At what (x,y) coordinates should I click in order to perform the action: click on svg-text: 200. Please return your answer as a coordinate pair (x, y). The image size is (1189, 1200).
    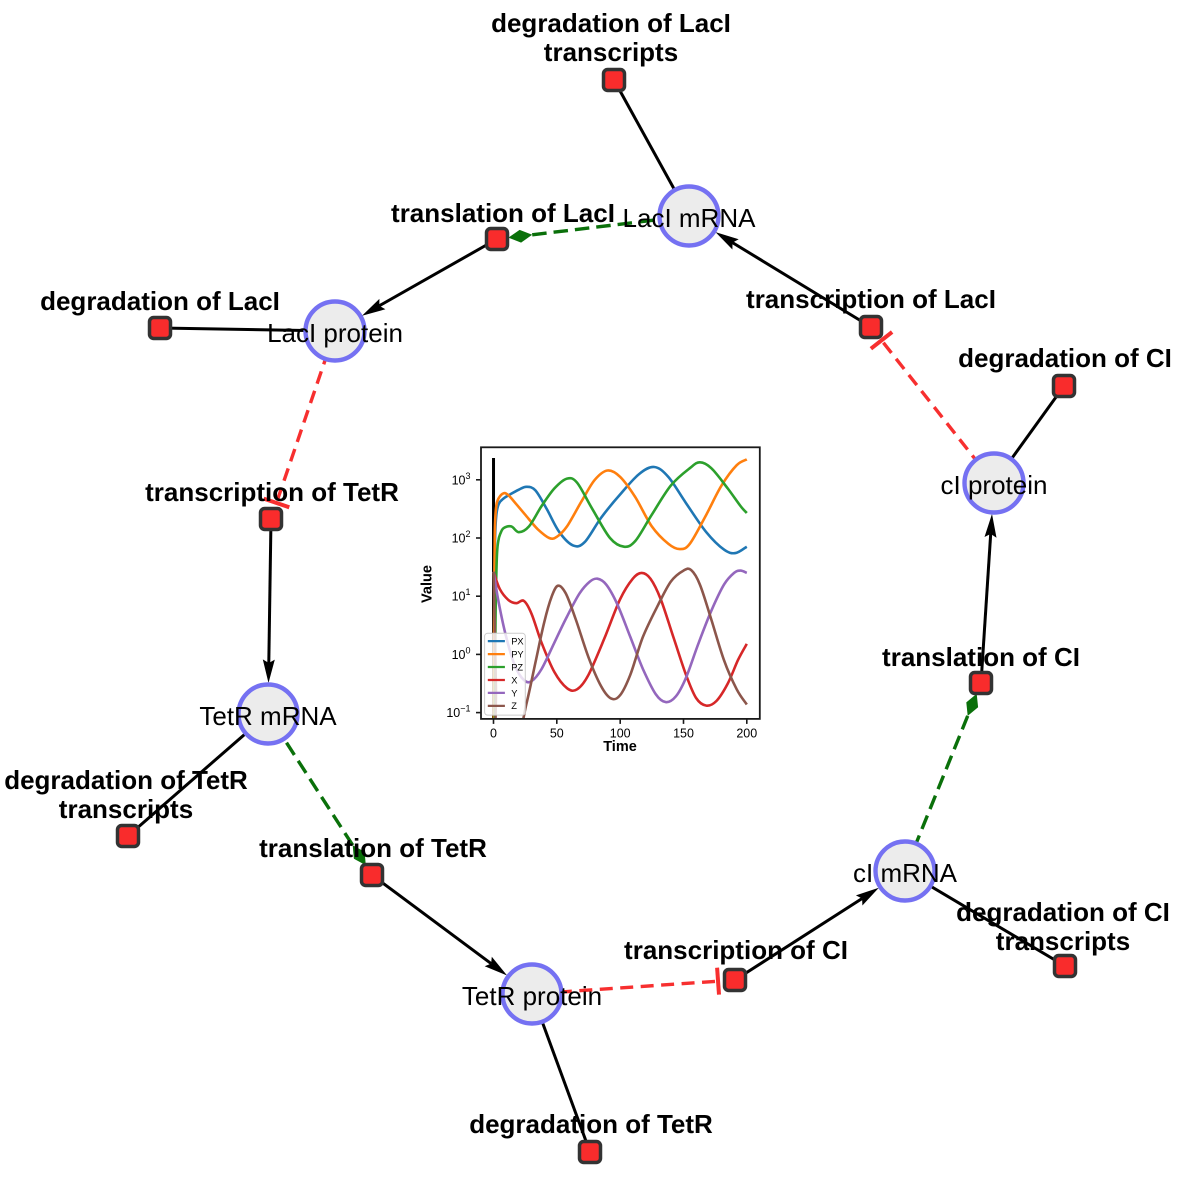
    Looking at the image, I should click on (746, 733).